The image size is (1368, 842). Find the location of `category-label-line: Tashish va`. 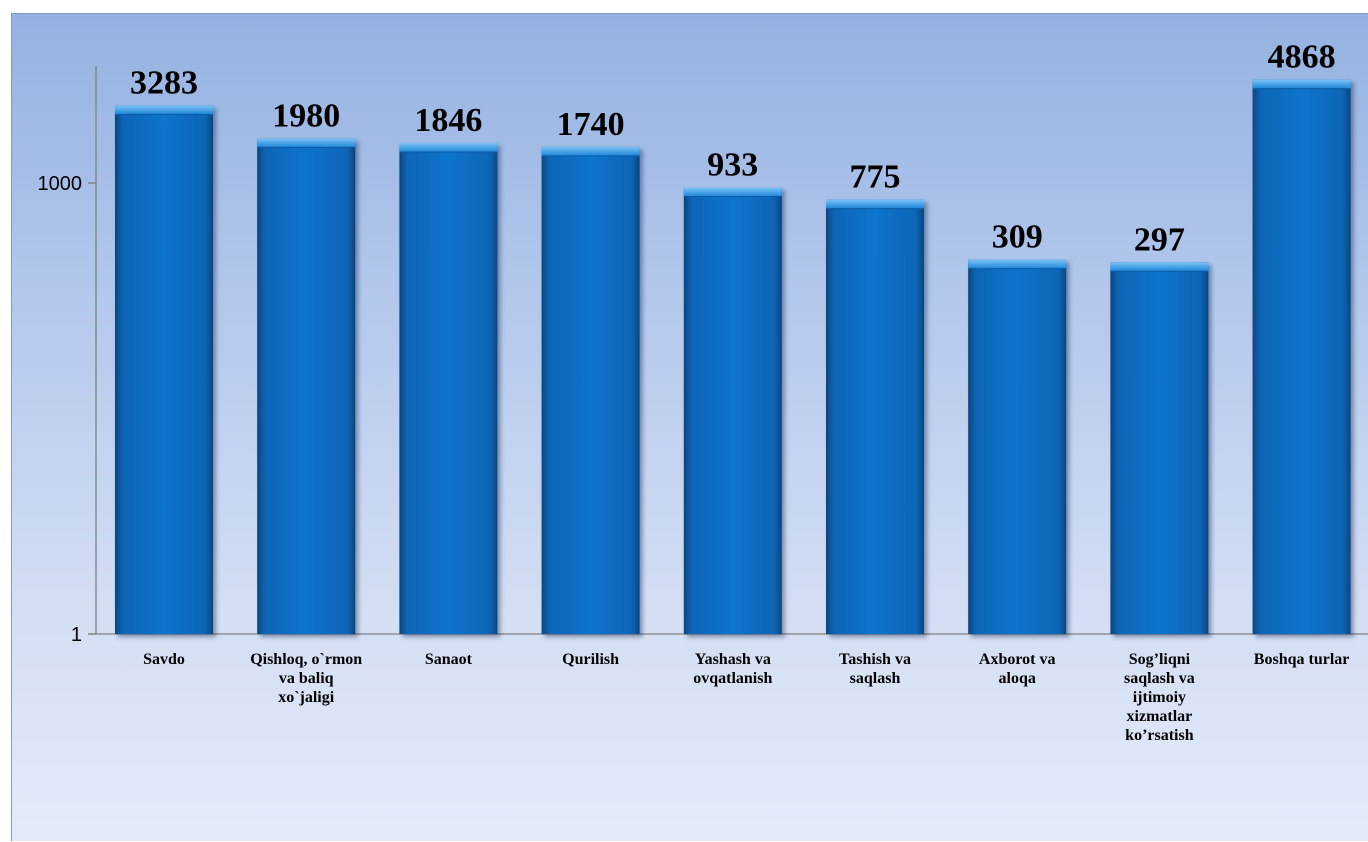

category-label-line: Tashish va is located at coordinates (875, 659).